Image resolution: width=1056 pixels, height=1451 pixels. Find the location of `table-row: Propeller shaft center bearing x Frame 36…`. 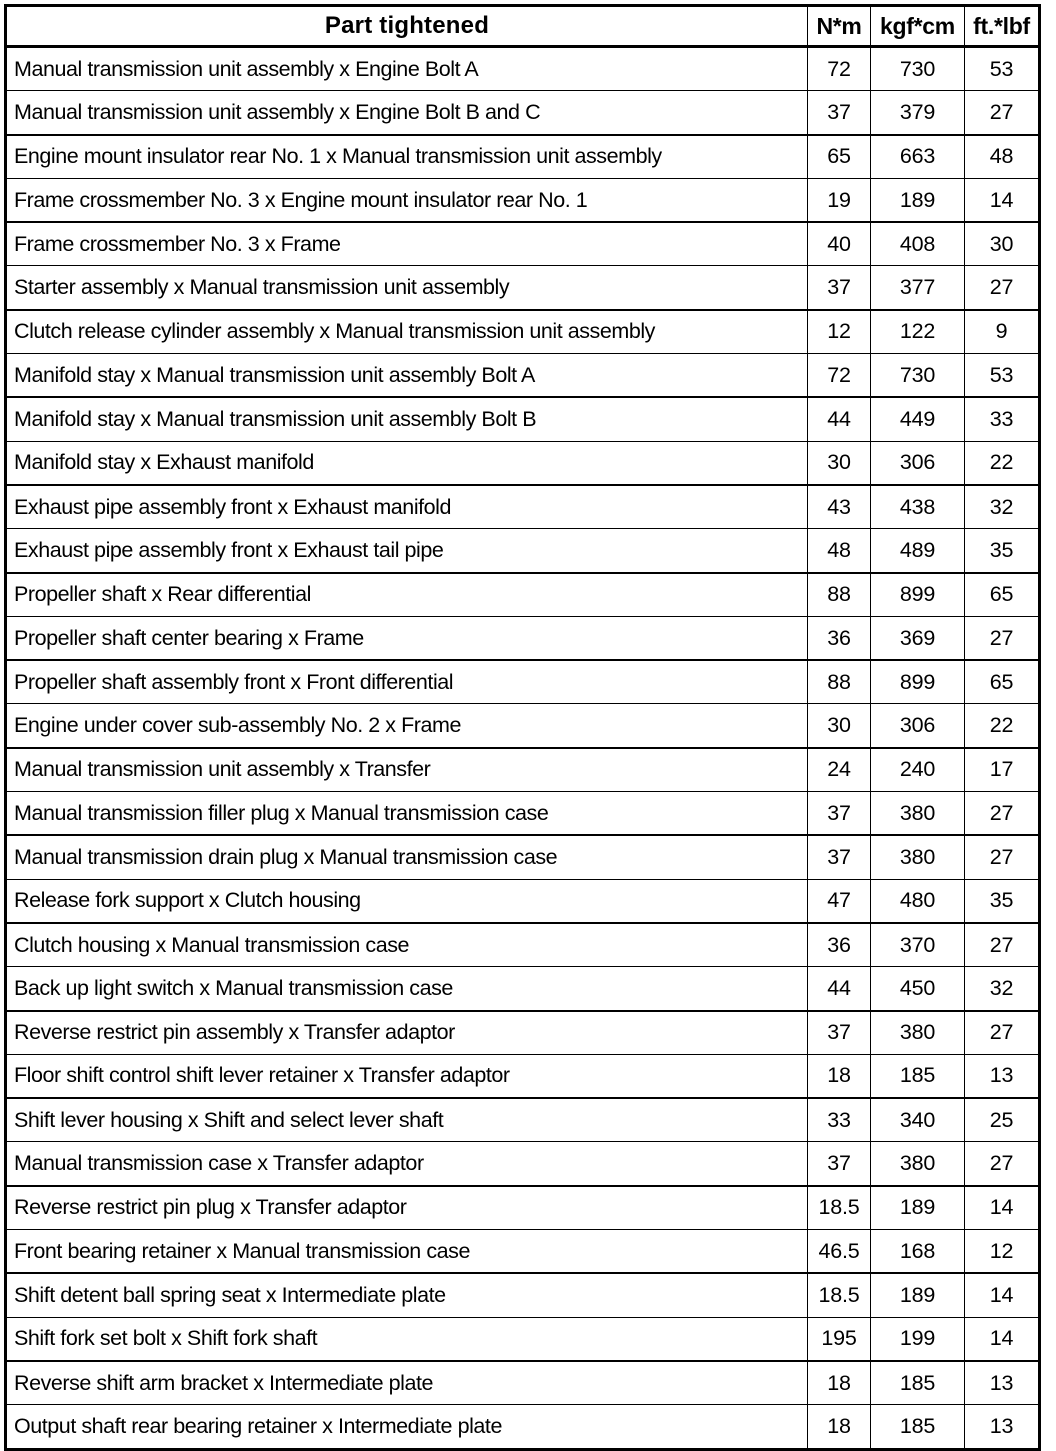

table-row: Propeller shaft center bearing x Frame 36… is located at coordinates (522, 638).